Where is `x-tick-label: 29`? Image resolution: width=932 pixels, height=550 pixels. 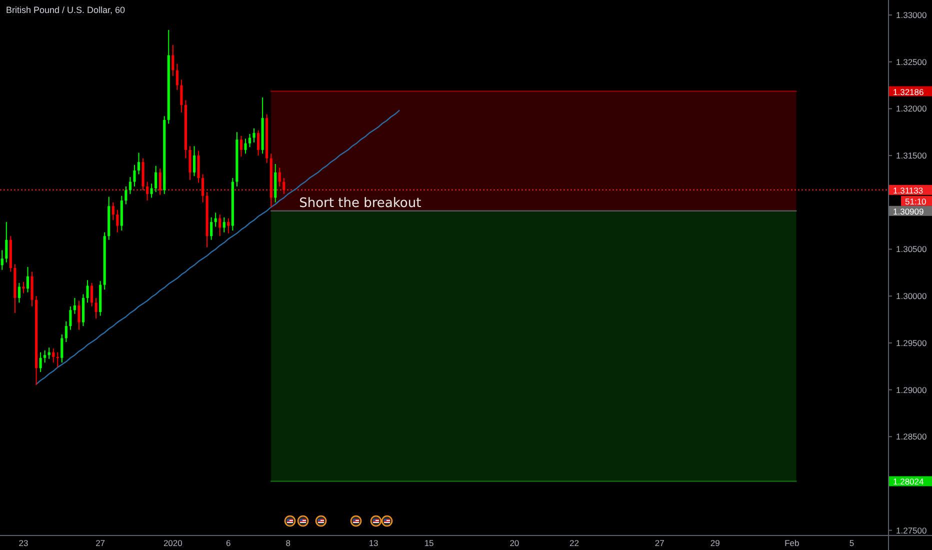 x-tick-label: 29 is located at coordinates (715, 543).